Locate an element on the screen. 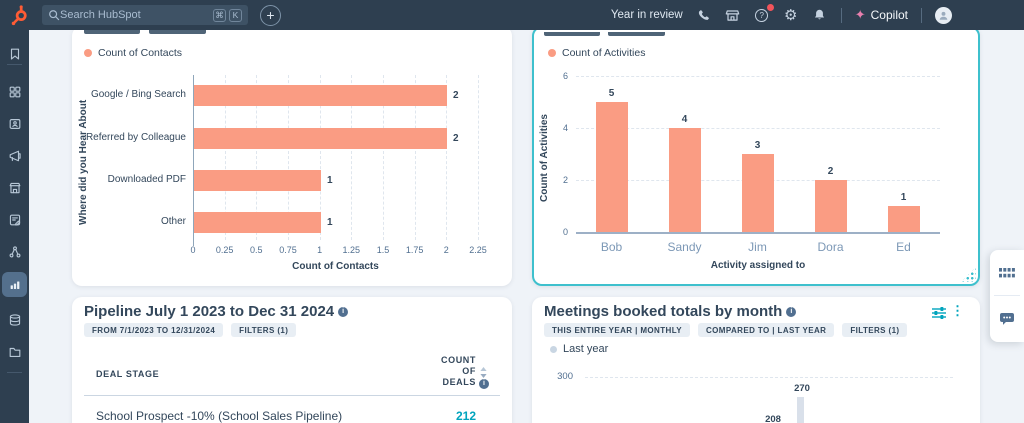 Image resolution: width=1024 pixels, height=423 pixels. x-tick-label: 0.25 is located at coordinates (224, 250).